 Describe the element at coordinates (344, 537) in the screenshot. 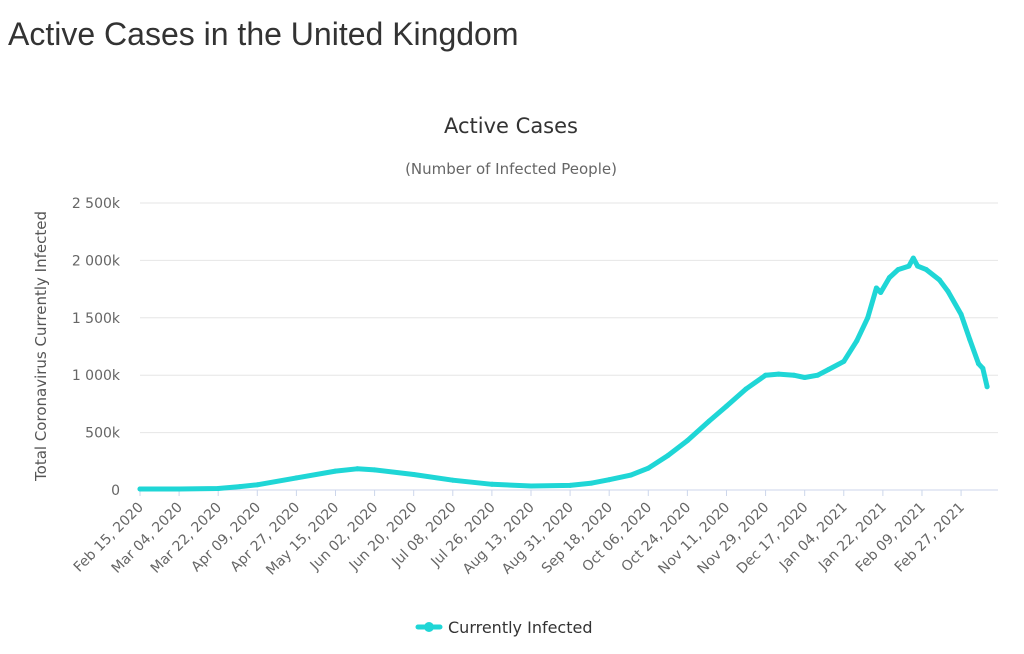

I see `x-tick-label: Jun 02, 2020` at that location.